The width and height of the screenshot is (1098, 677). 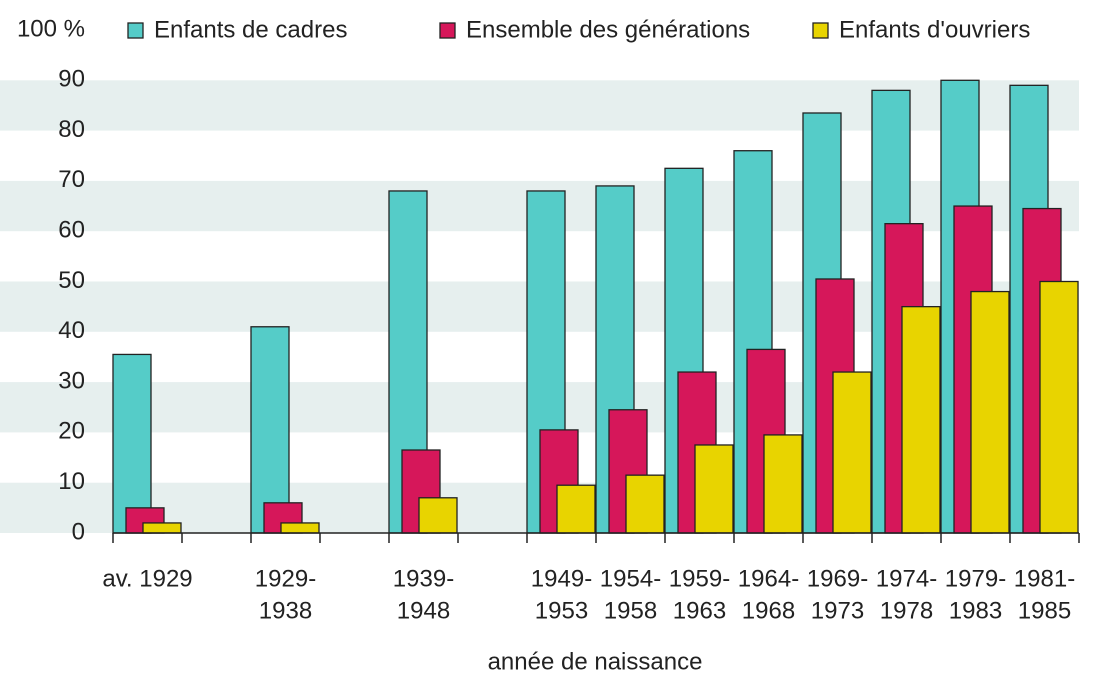 I want to click on y-tick-label: 30, so click(x=71, y=380).